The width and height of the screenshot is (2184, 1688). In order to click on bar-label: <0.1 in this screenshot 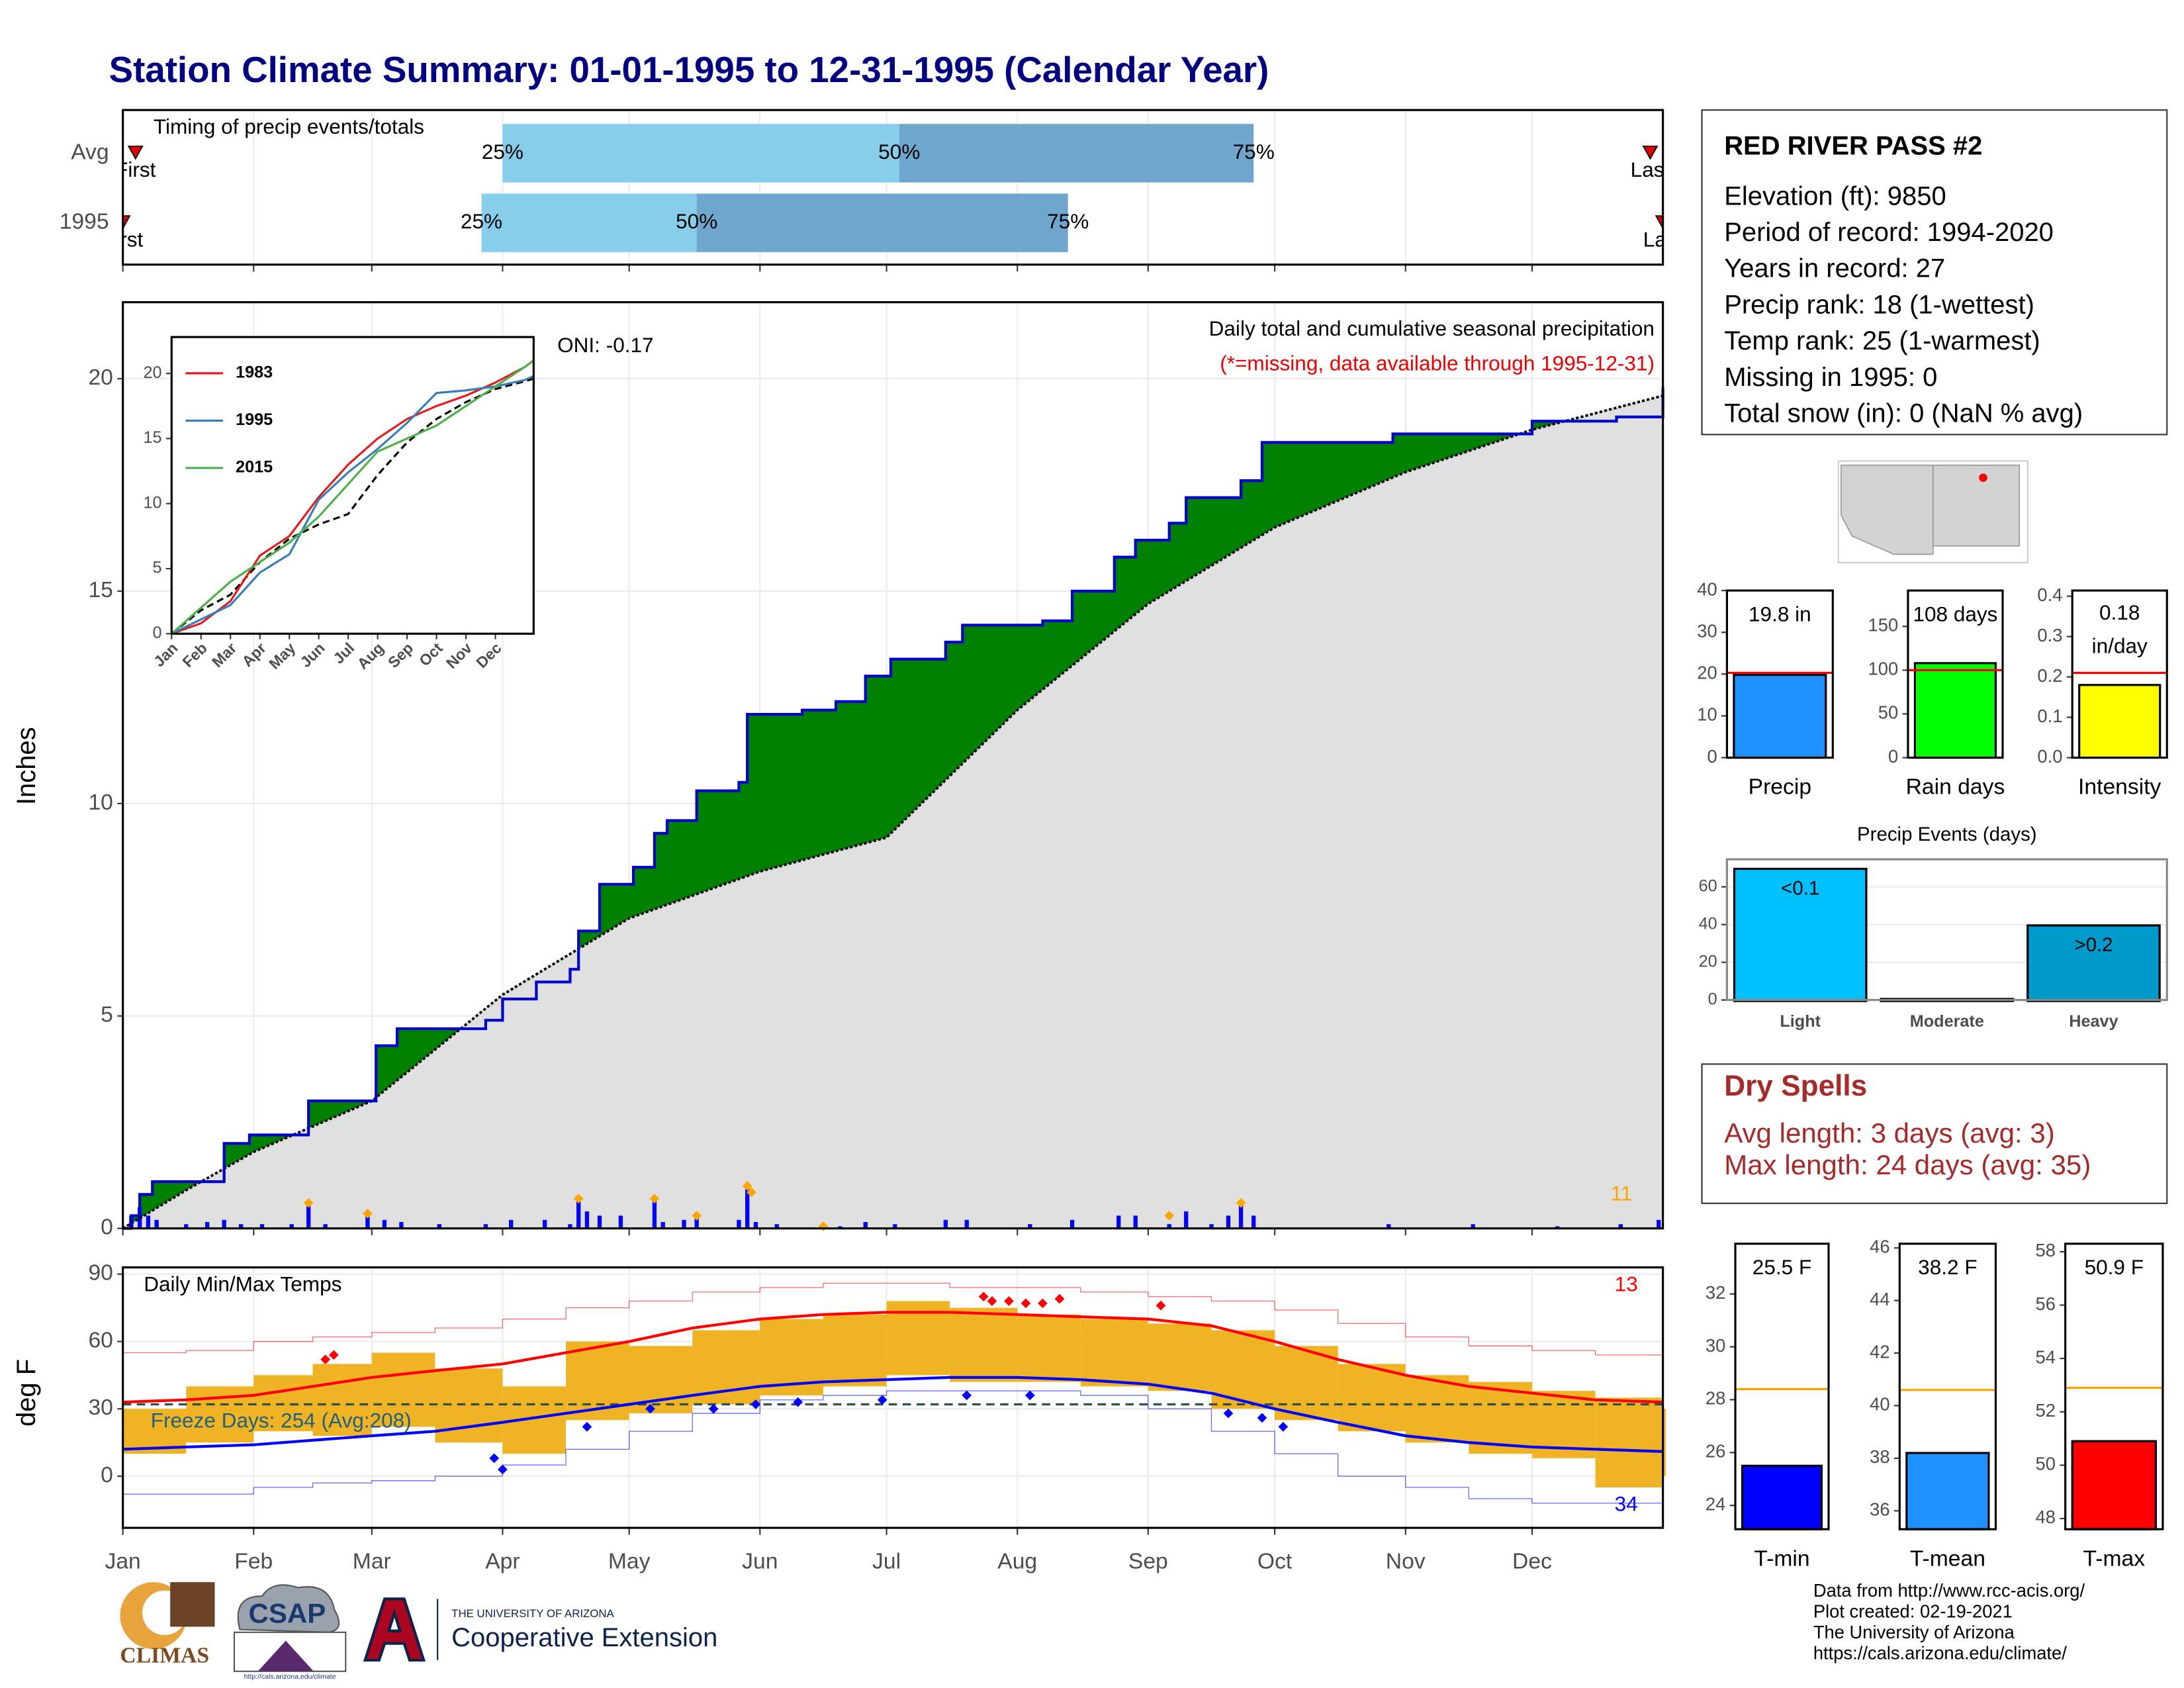, I will do `click(1800, 888)`.